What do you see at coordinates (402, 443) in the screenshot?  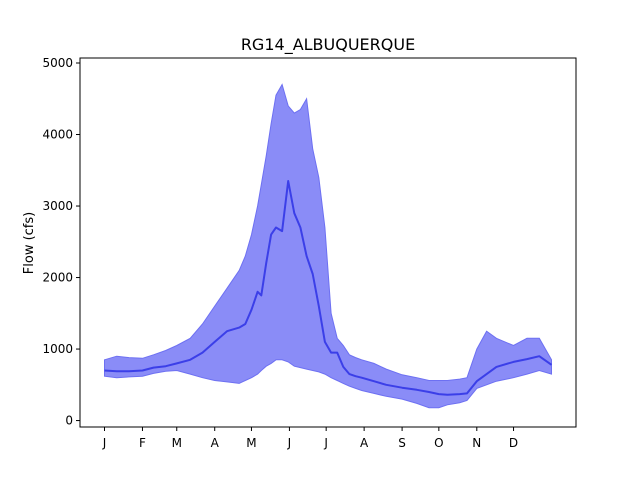 I see `x-tick-label: S` at bounding box center [402, 443].